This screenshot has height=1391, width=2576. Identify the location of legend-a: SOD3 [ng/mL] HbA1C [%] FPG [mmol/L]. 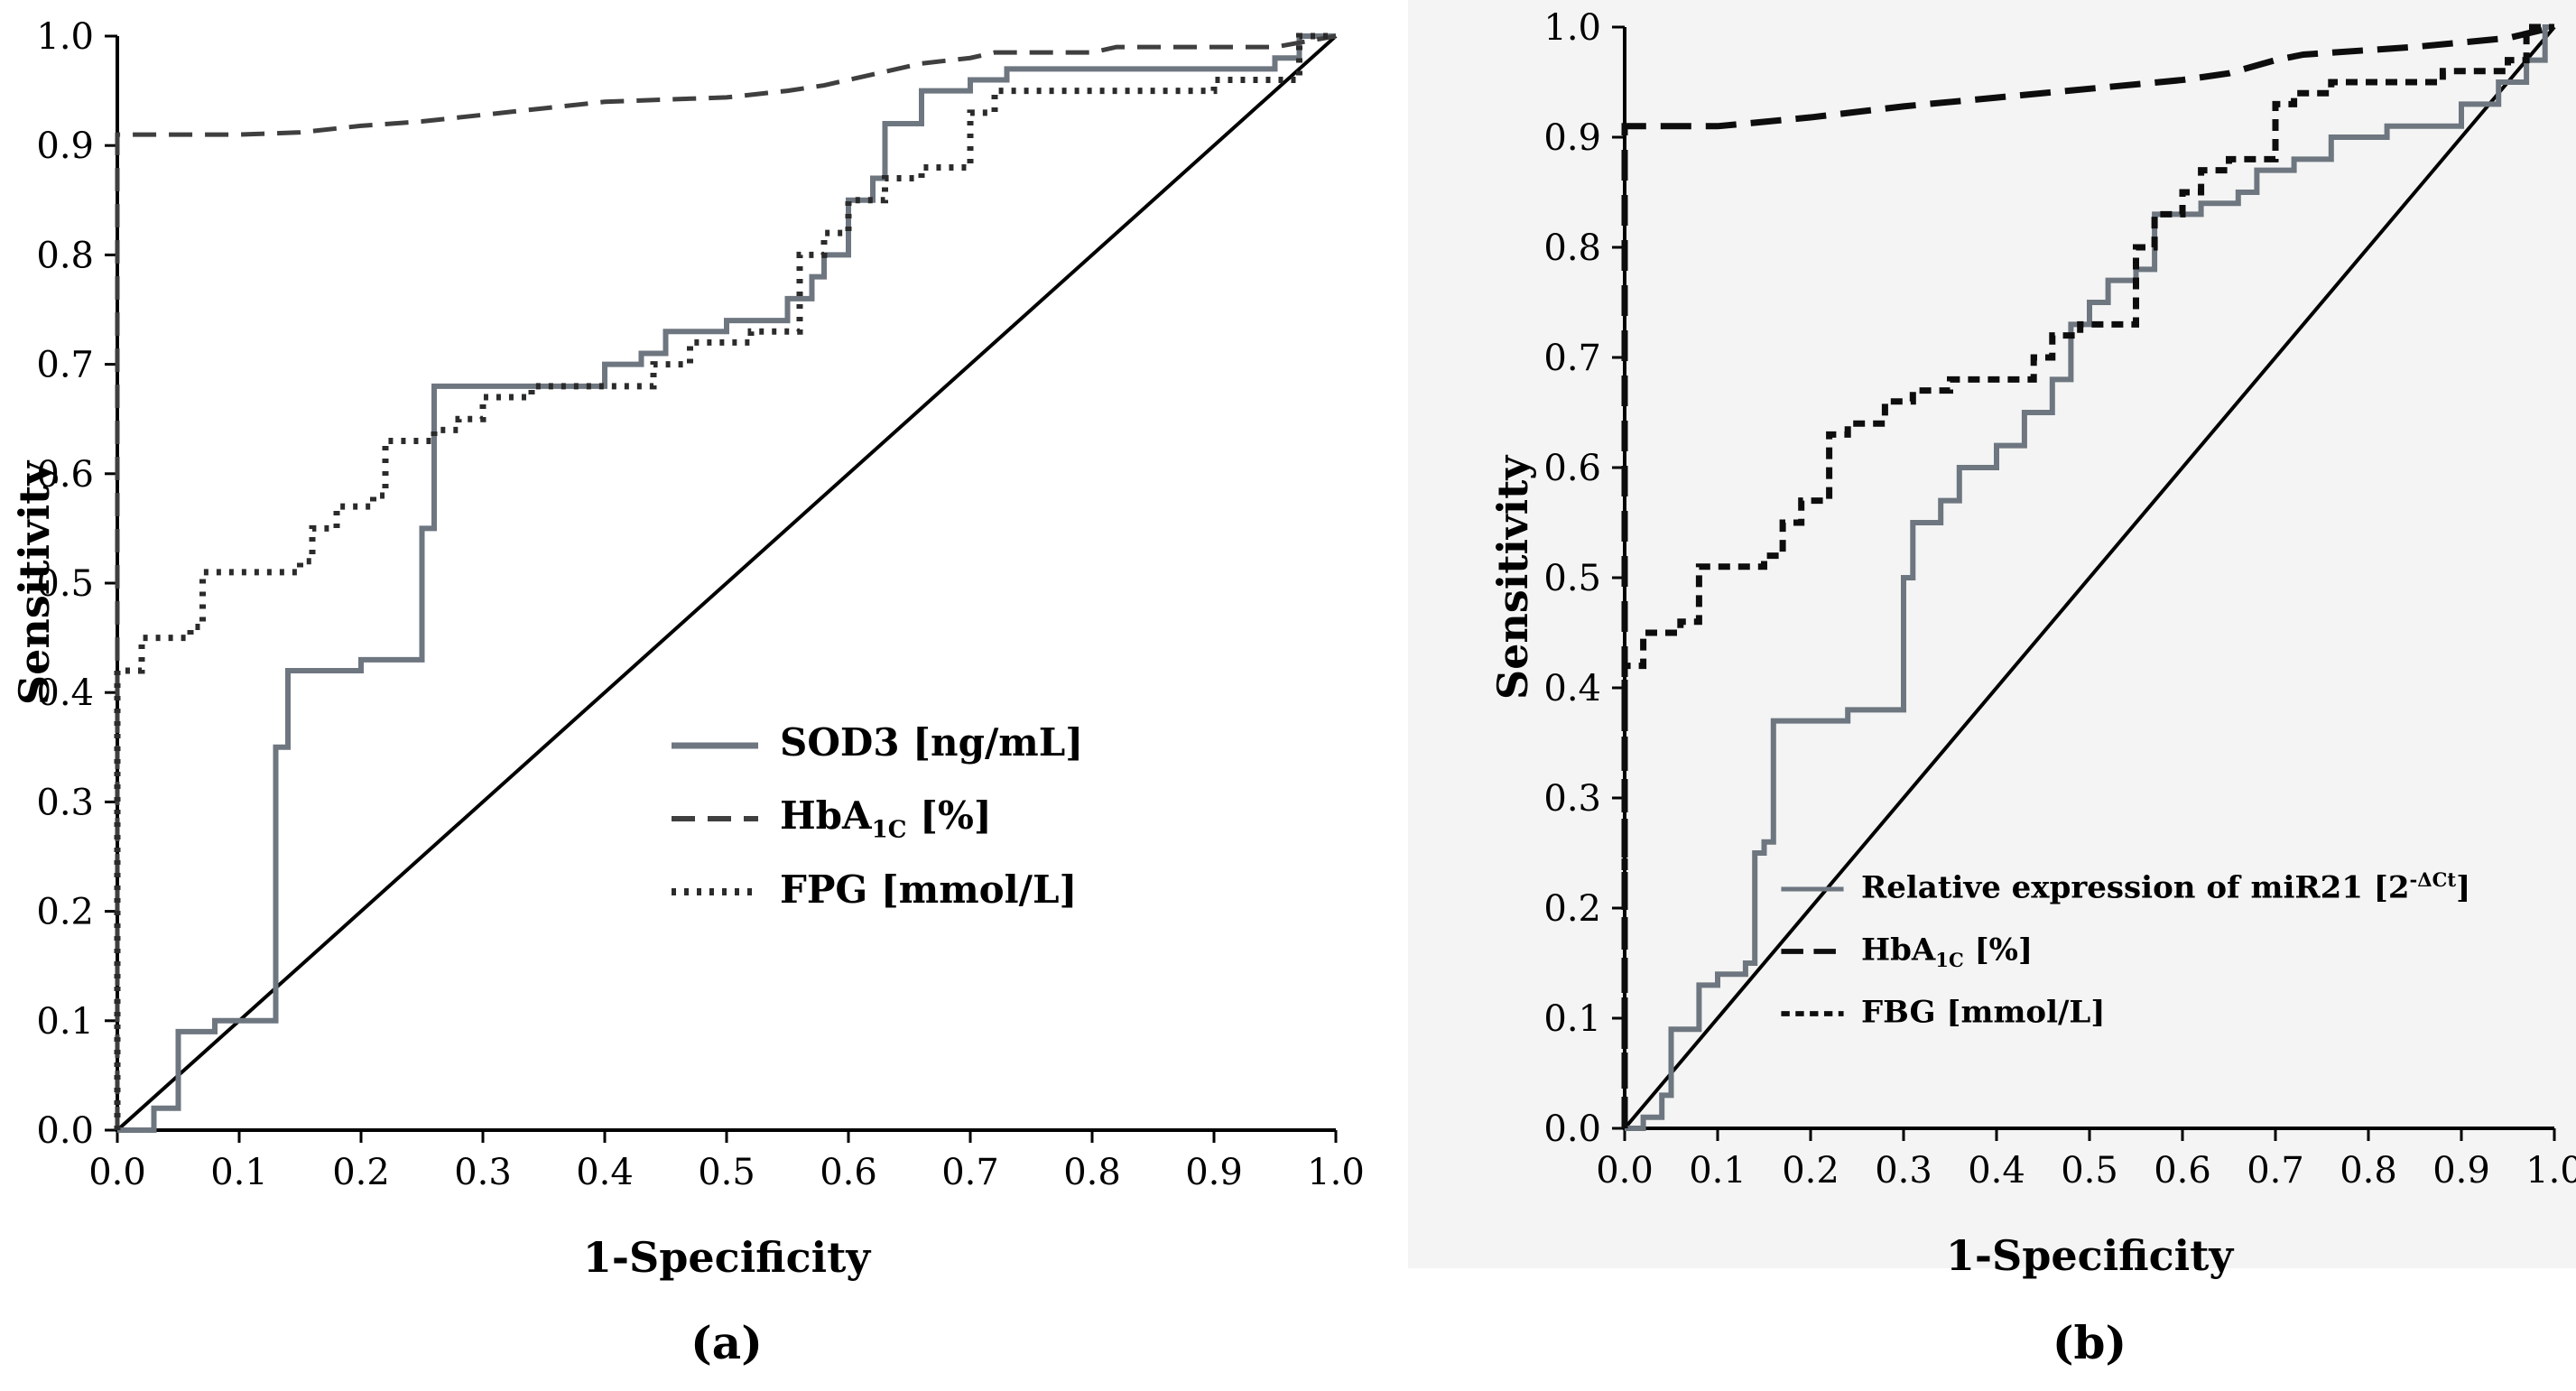
(876, 818).